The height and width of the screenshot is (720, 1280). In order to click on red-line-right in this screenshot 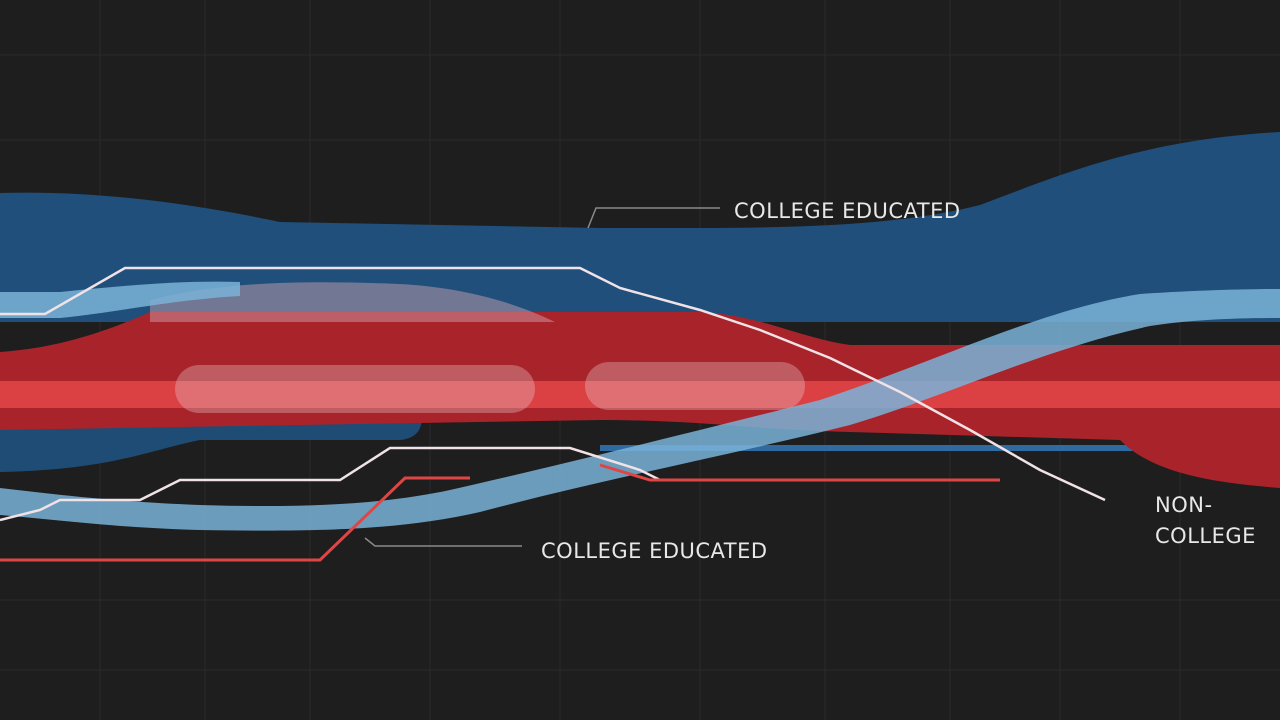, I will do `click(799, 472)`.